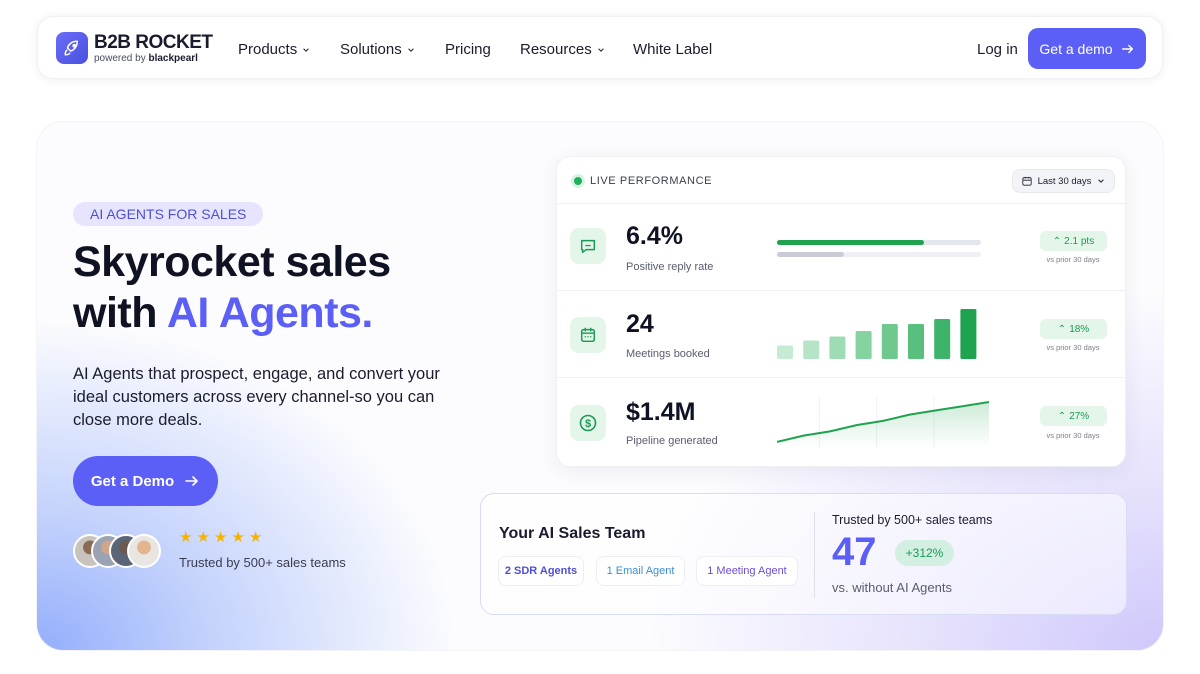 The width and height of the screenshot is (1200, 674). I want to click on reply-rate-prior-progress, so click(811, 254).